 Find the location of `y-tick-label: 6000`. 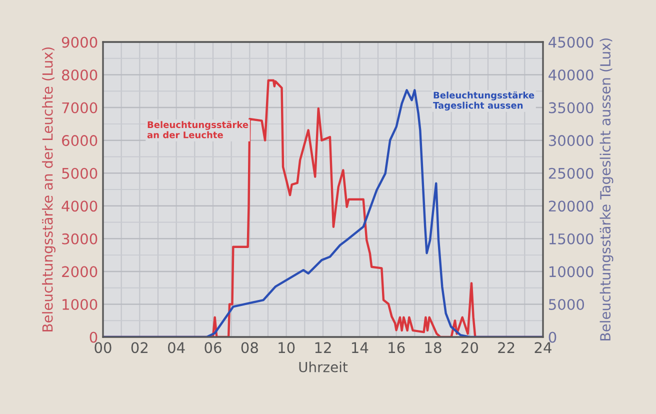

y-tick-label: 6000 is located at coordinates (80, 140).